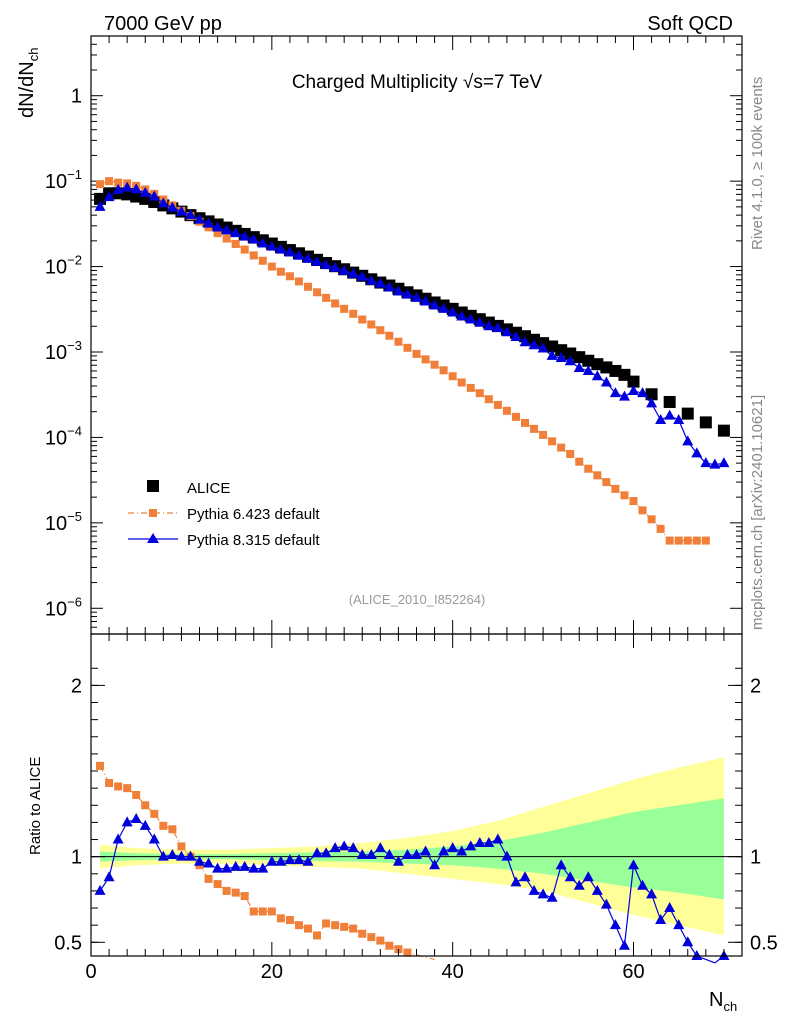 This screenshot has height=1024, width=786. Describe the element at coordinates (27, 89) in the screenshot. I see `main-ylabel-text: dN/dN` at that location.